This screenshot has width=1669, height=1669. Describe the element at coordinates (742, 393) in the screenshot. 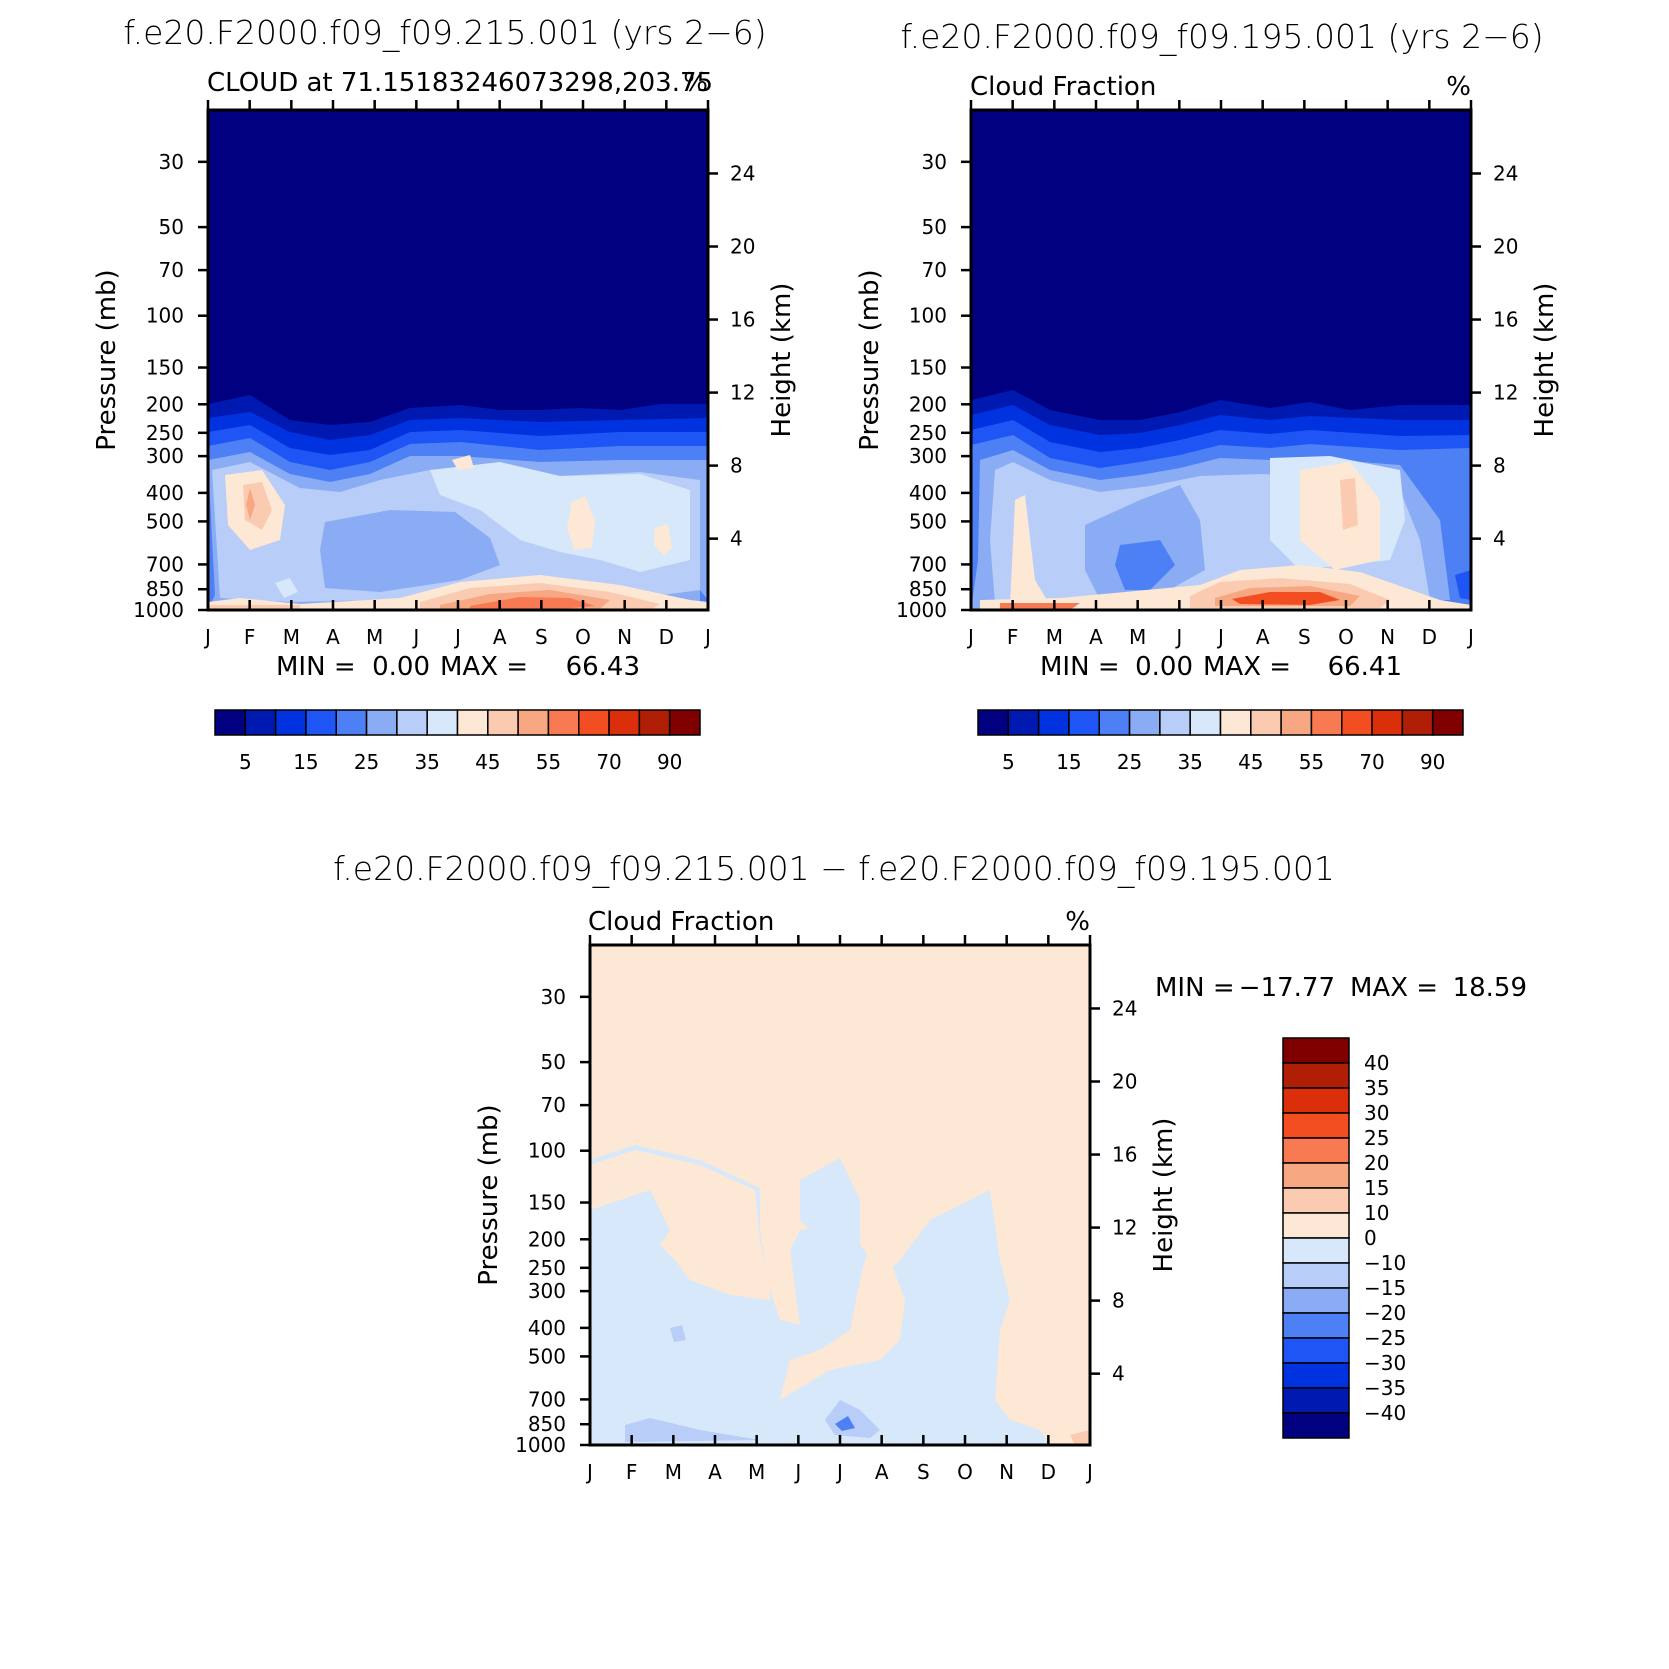

I see `y2-tick-label: 12` at that location.